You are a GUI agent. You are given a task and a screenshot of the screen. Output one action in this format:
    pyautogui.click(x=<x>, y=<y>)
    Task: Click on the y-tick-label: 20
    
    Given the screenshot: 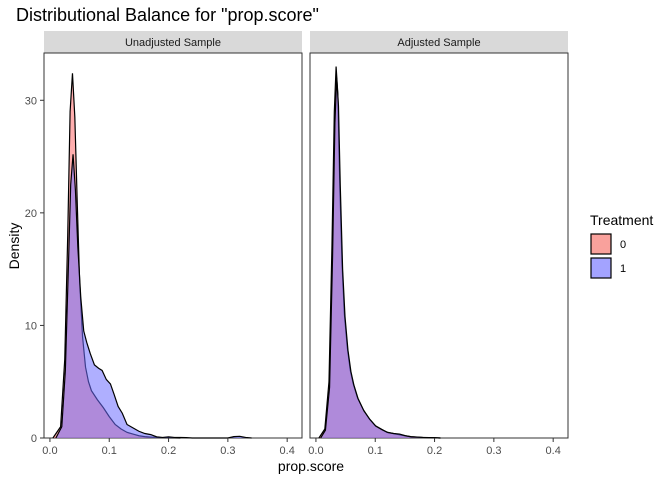 What is the action you would take?
    pyautogui.click(x=31, y=214)
    